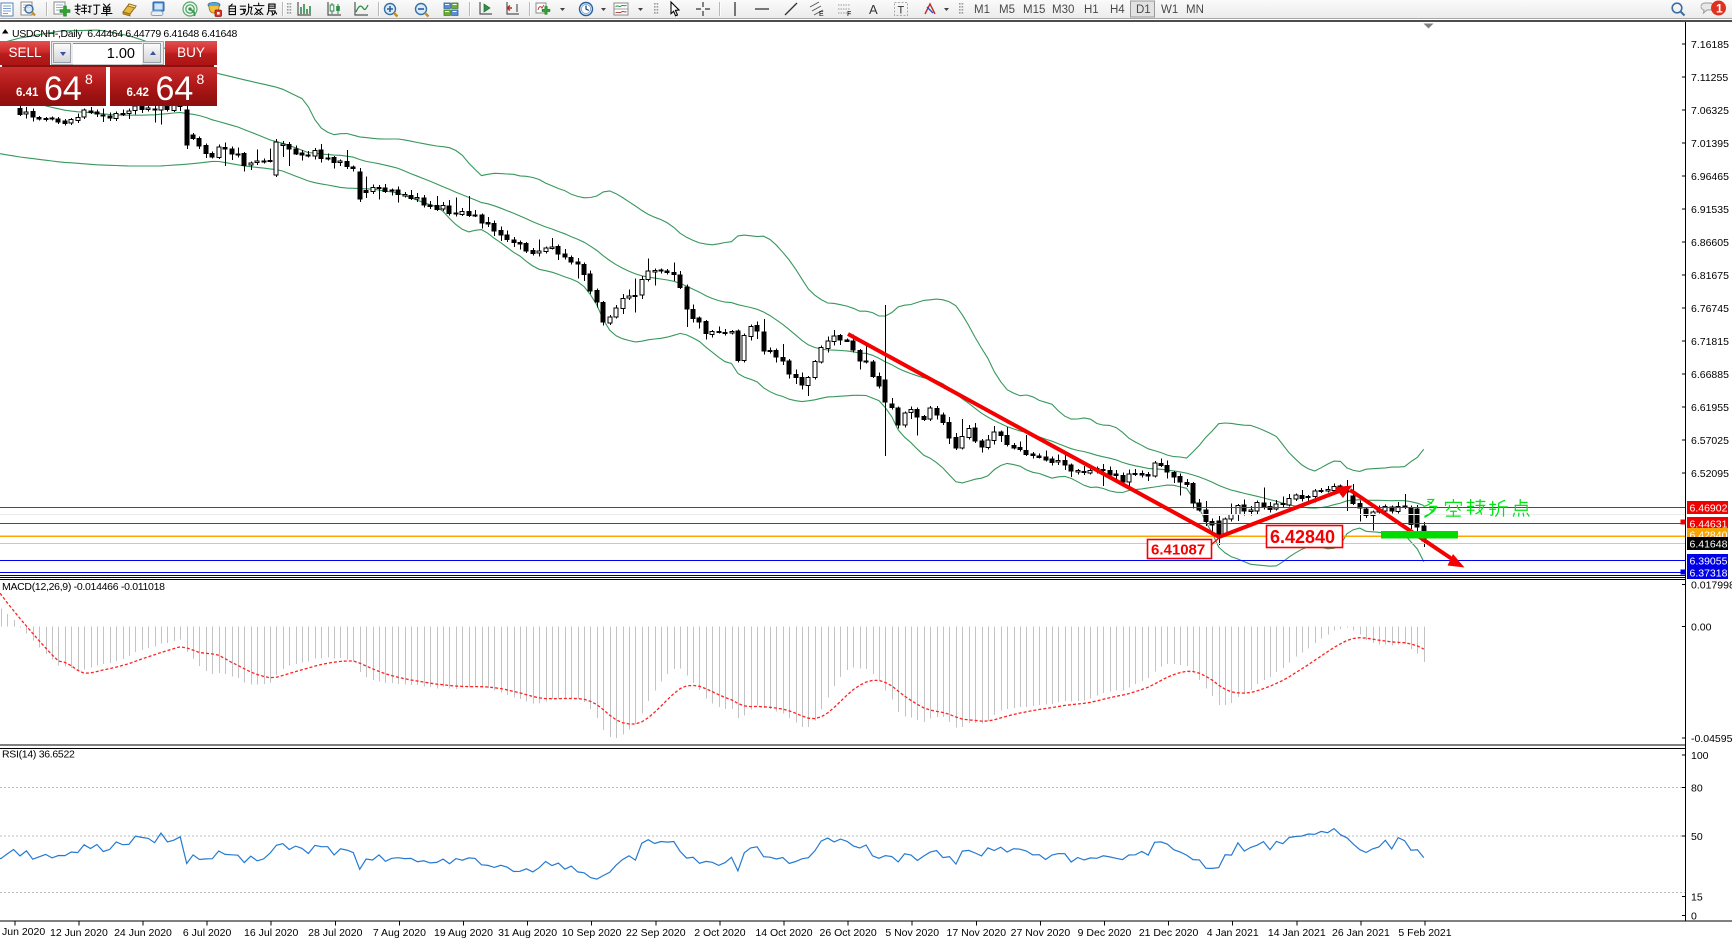 The width and height of the screenshot is (1732, 943). I want to click on svg-text: 24 Jun 2020, so click(143, 933).